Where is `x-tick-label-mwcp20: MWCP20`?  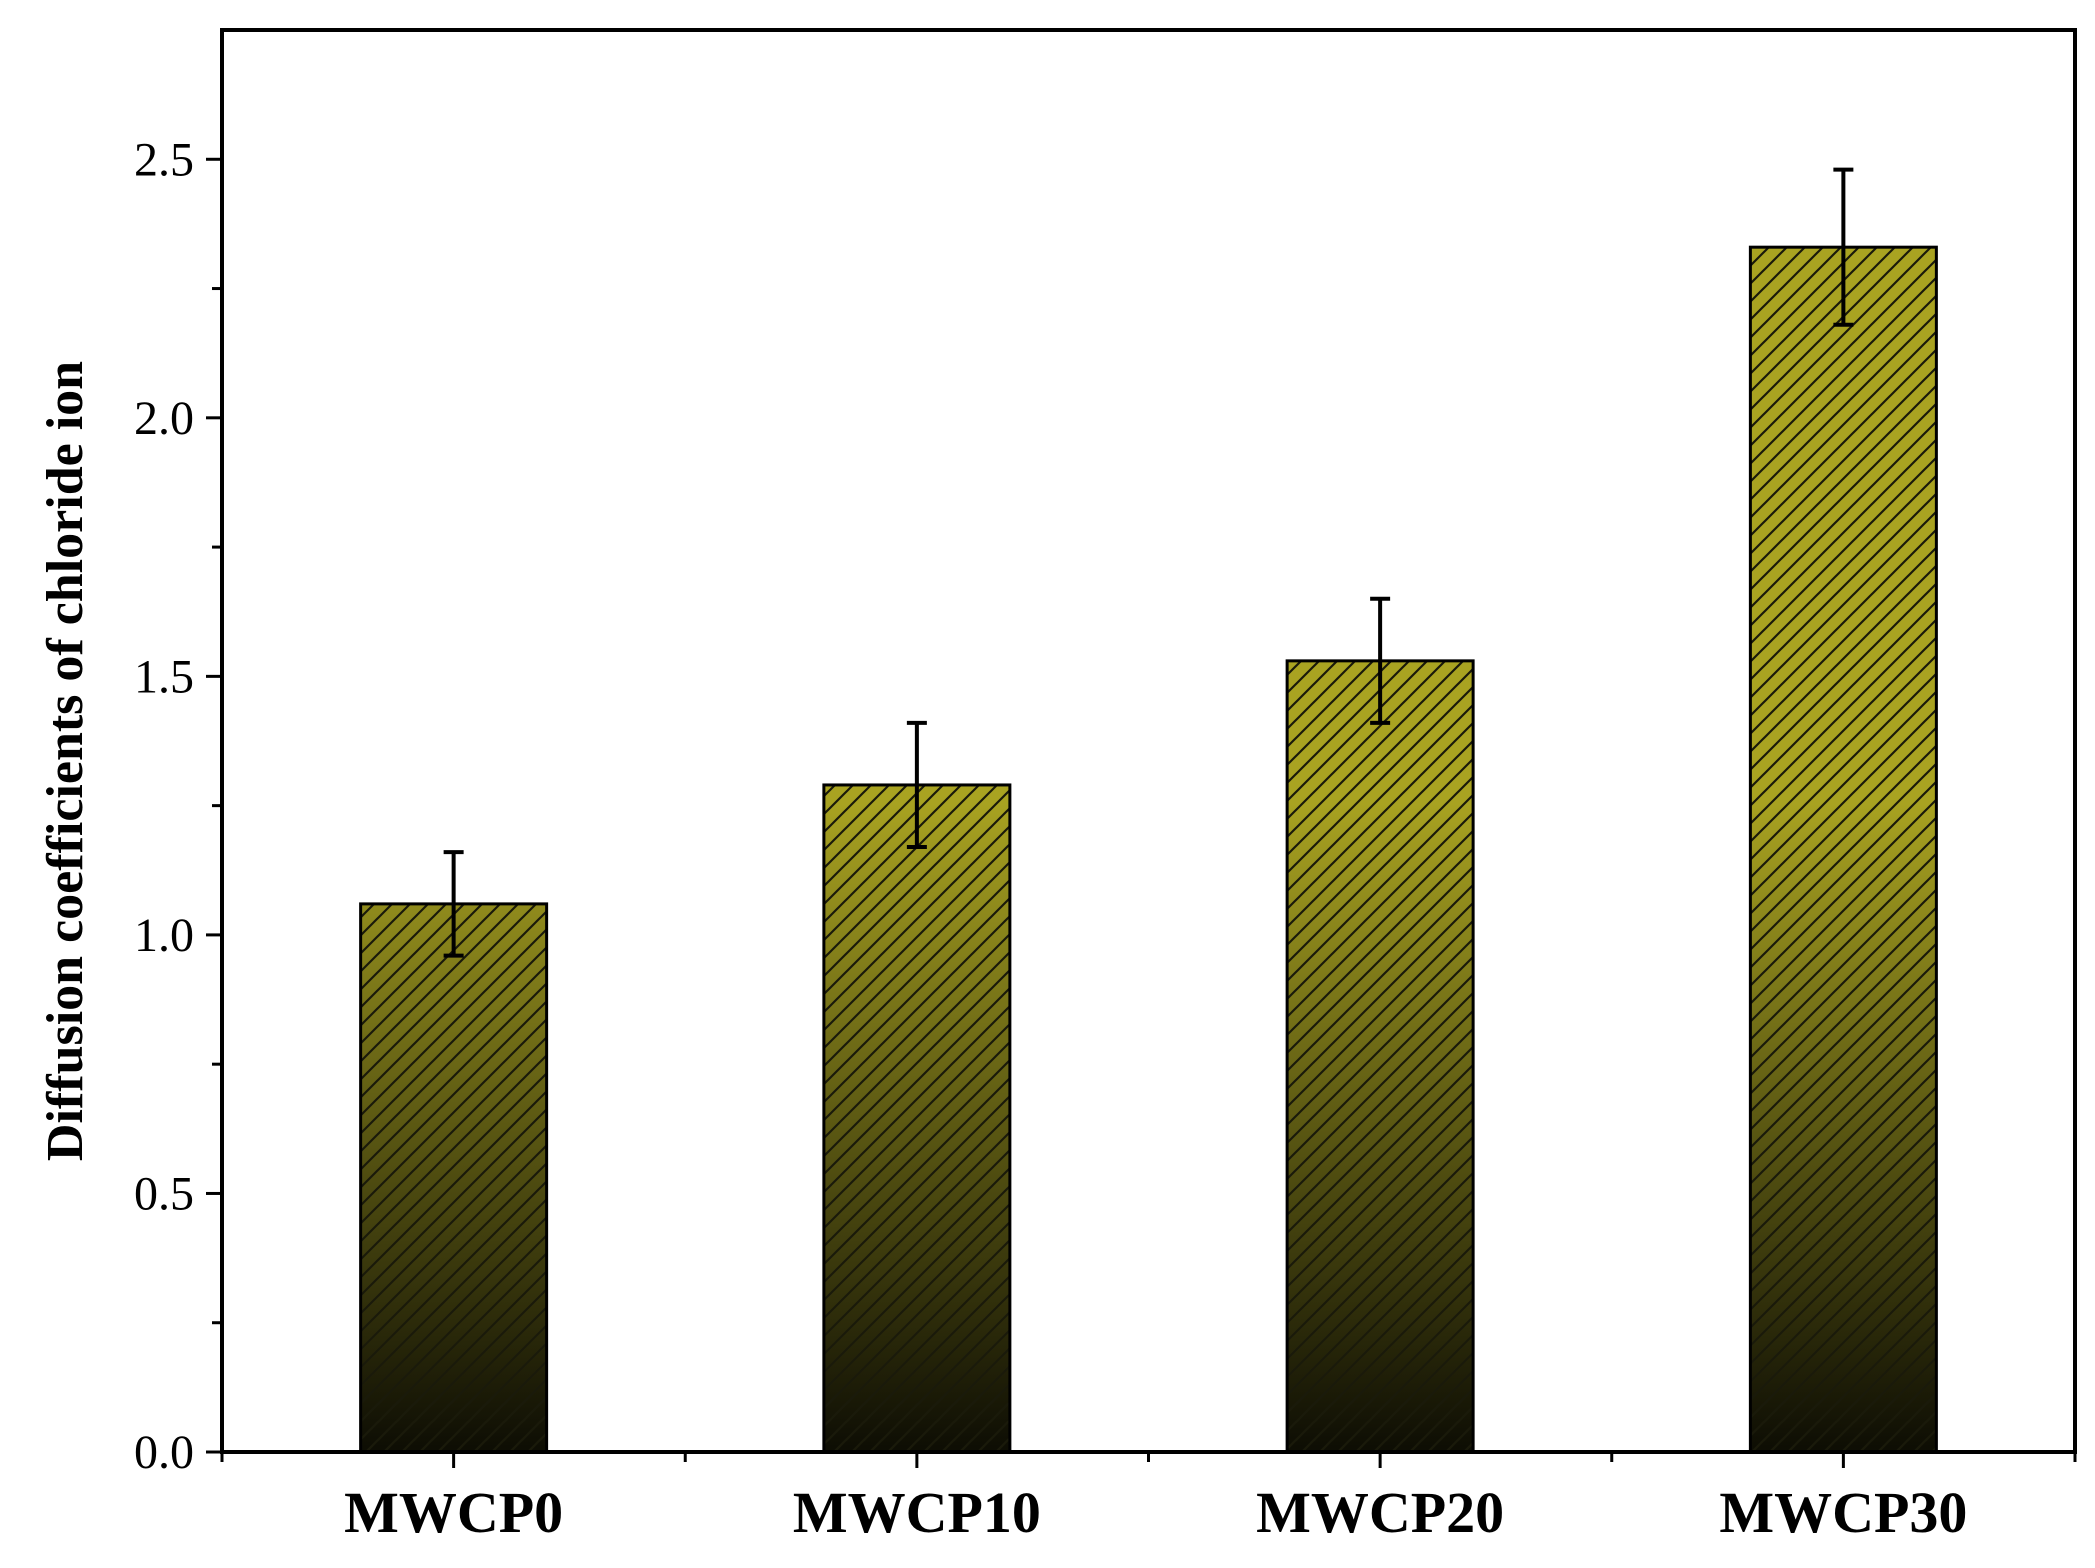 x-tick-label-mwcp20: MWCP20 is located at coordinates (1380, 1512).